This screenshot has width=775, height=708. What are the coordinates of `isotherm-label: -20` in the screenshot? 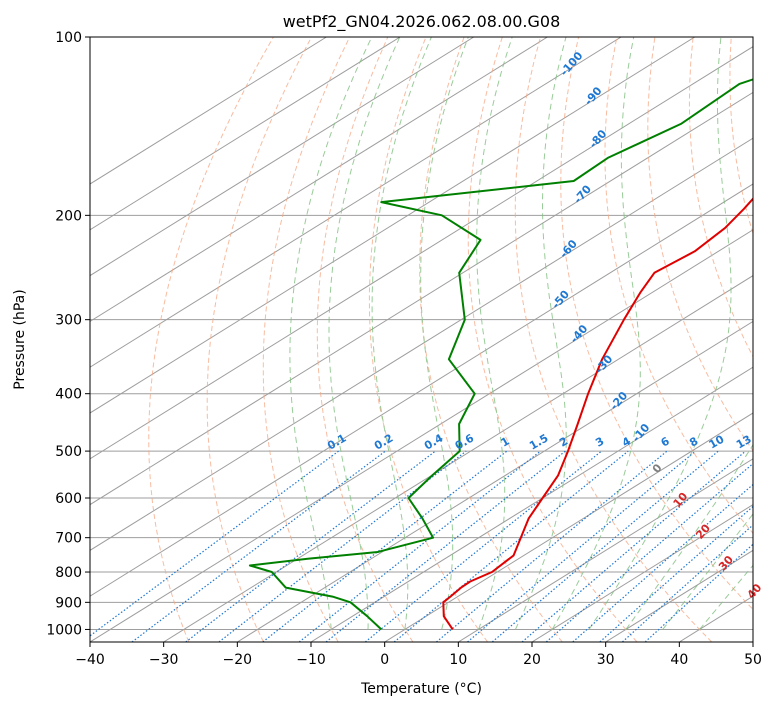 It's located at (618, 401).